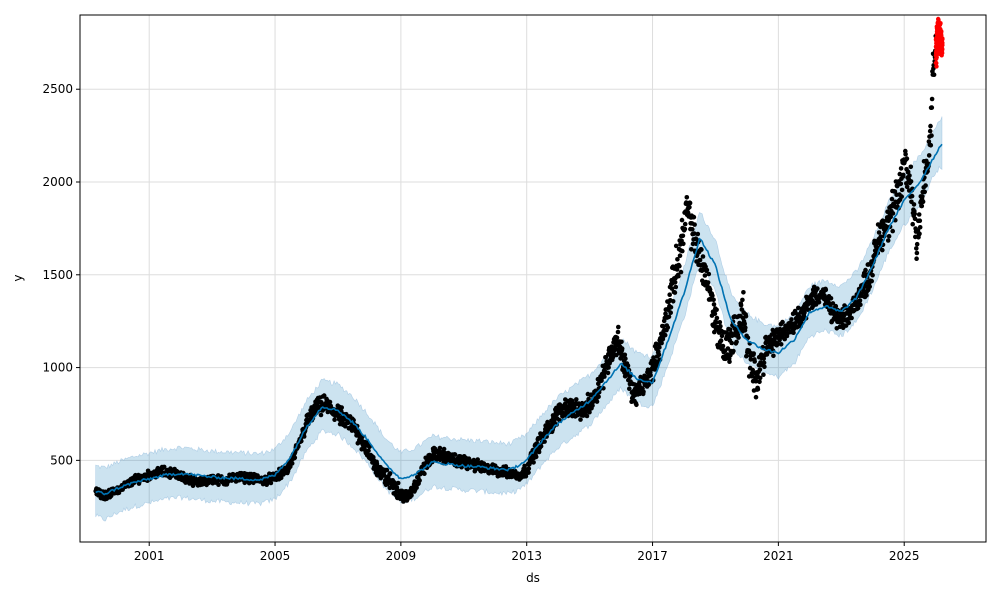 This screenshot has width=1000, height=600. I want to click on y-tick-label: 1000, so click(57, 368).